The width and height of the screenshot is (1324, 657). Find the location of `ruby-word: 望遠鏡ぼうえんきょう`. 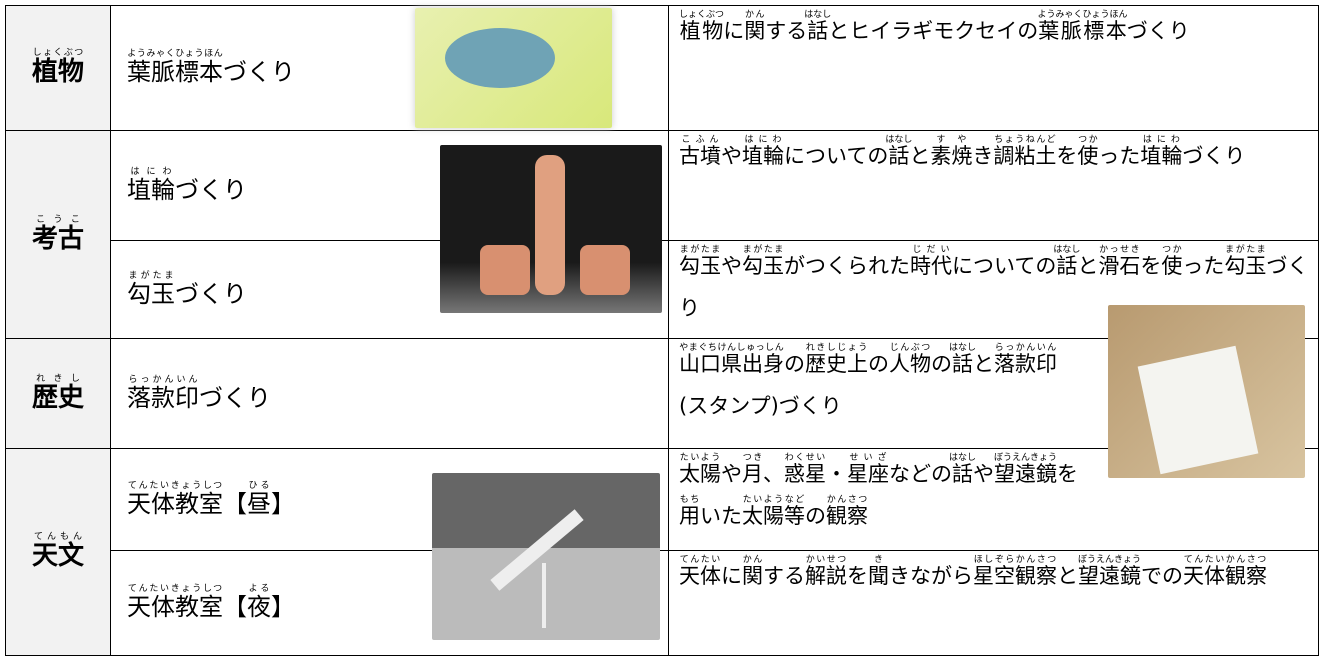

ruby-word: 望遠鏡ぼうえんきょう is located at coordinates (1025, 469).